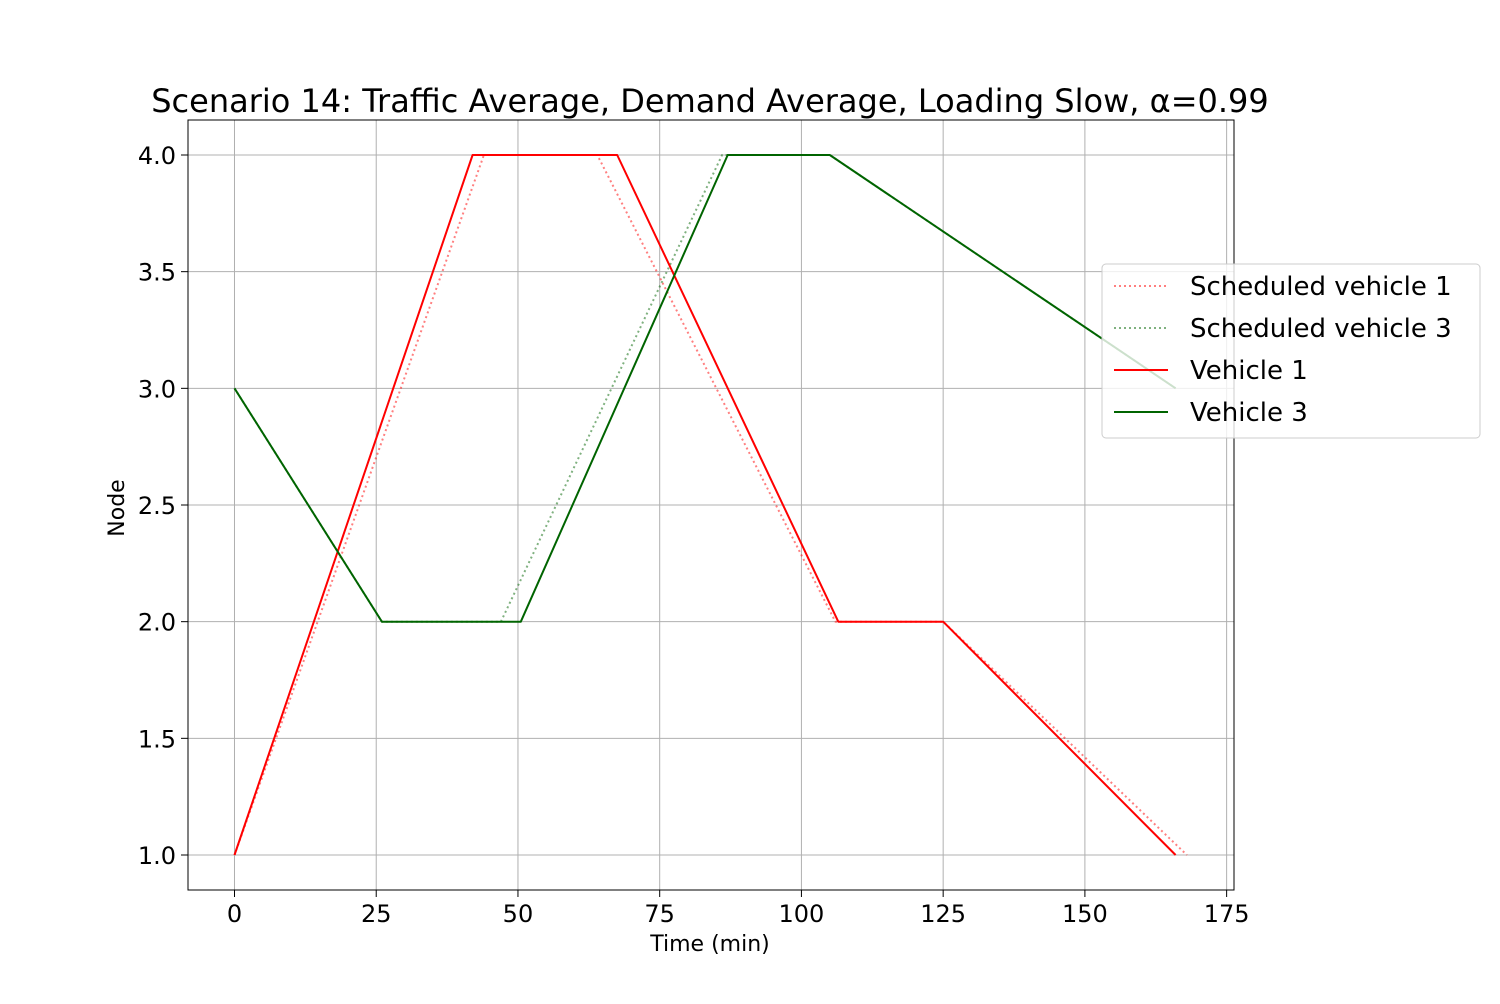 This screenshot has width=1500, height=1004. What do you see at coordinates (117, 507) in the screenshot?
I see `y-axis-label: Node` at bounding box center [117, 507].